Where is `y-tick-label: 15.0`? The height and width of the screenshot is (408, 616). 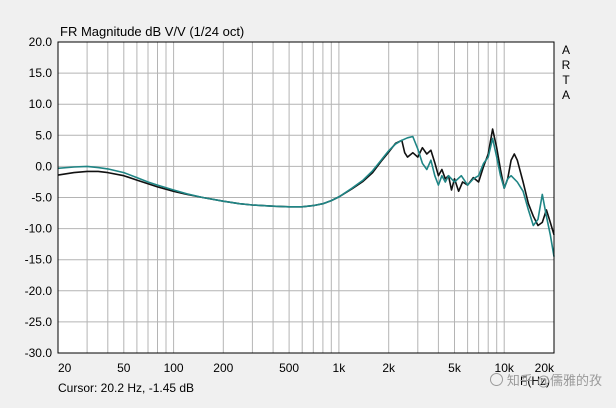
y-tick-label: 15.0 is located at coordinates (41, 73).